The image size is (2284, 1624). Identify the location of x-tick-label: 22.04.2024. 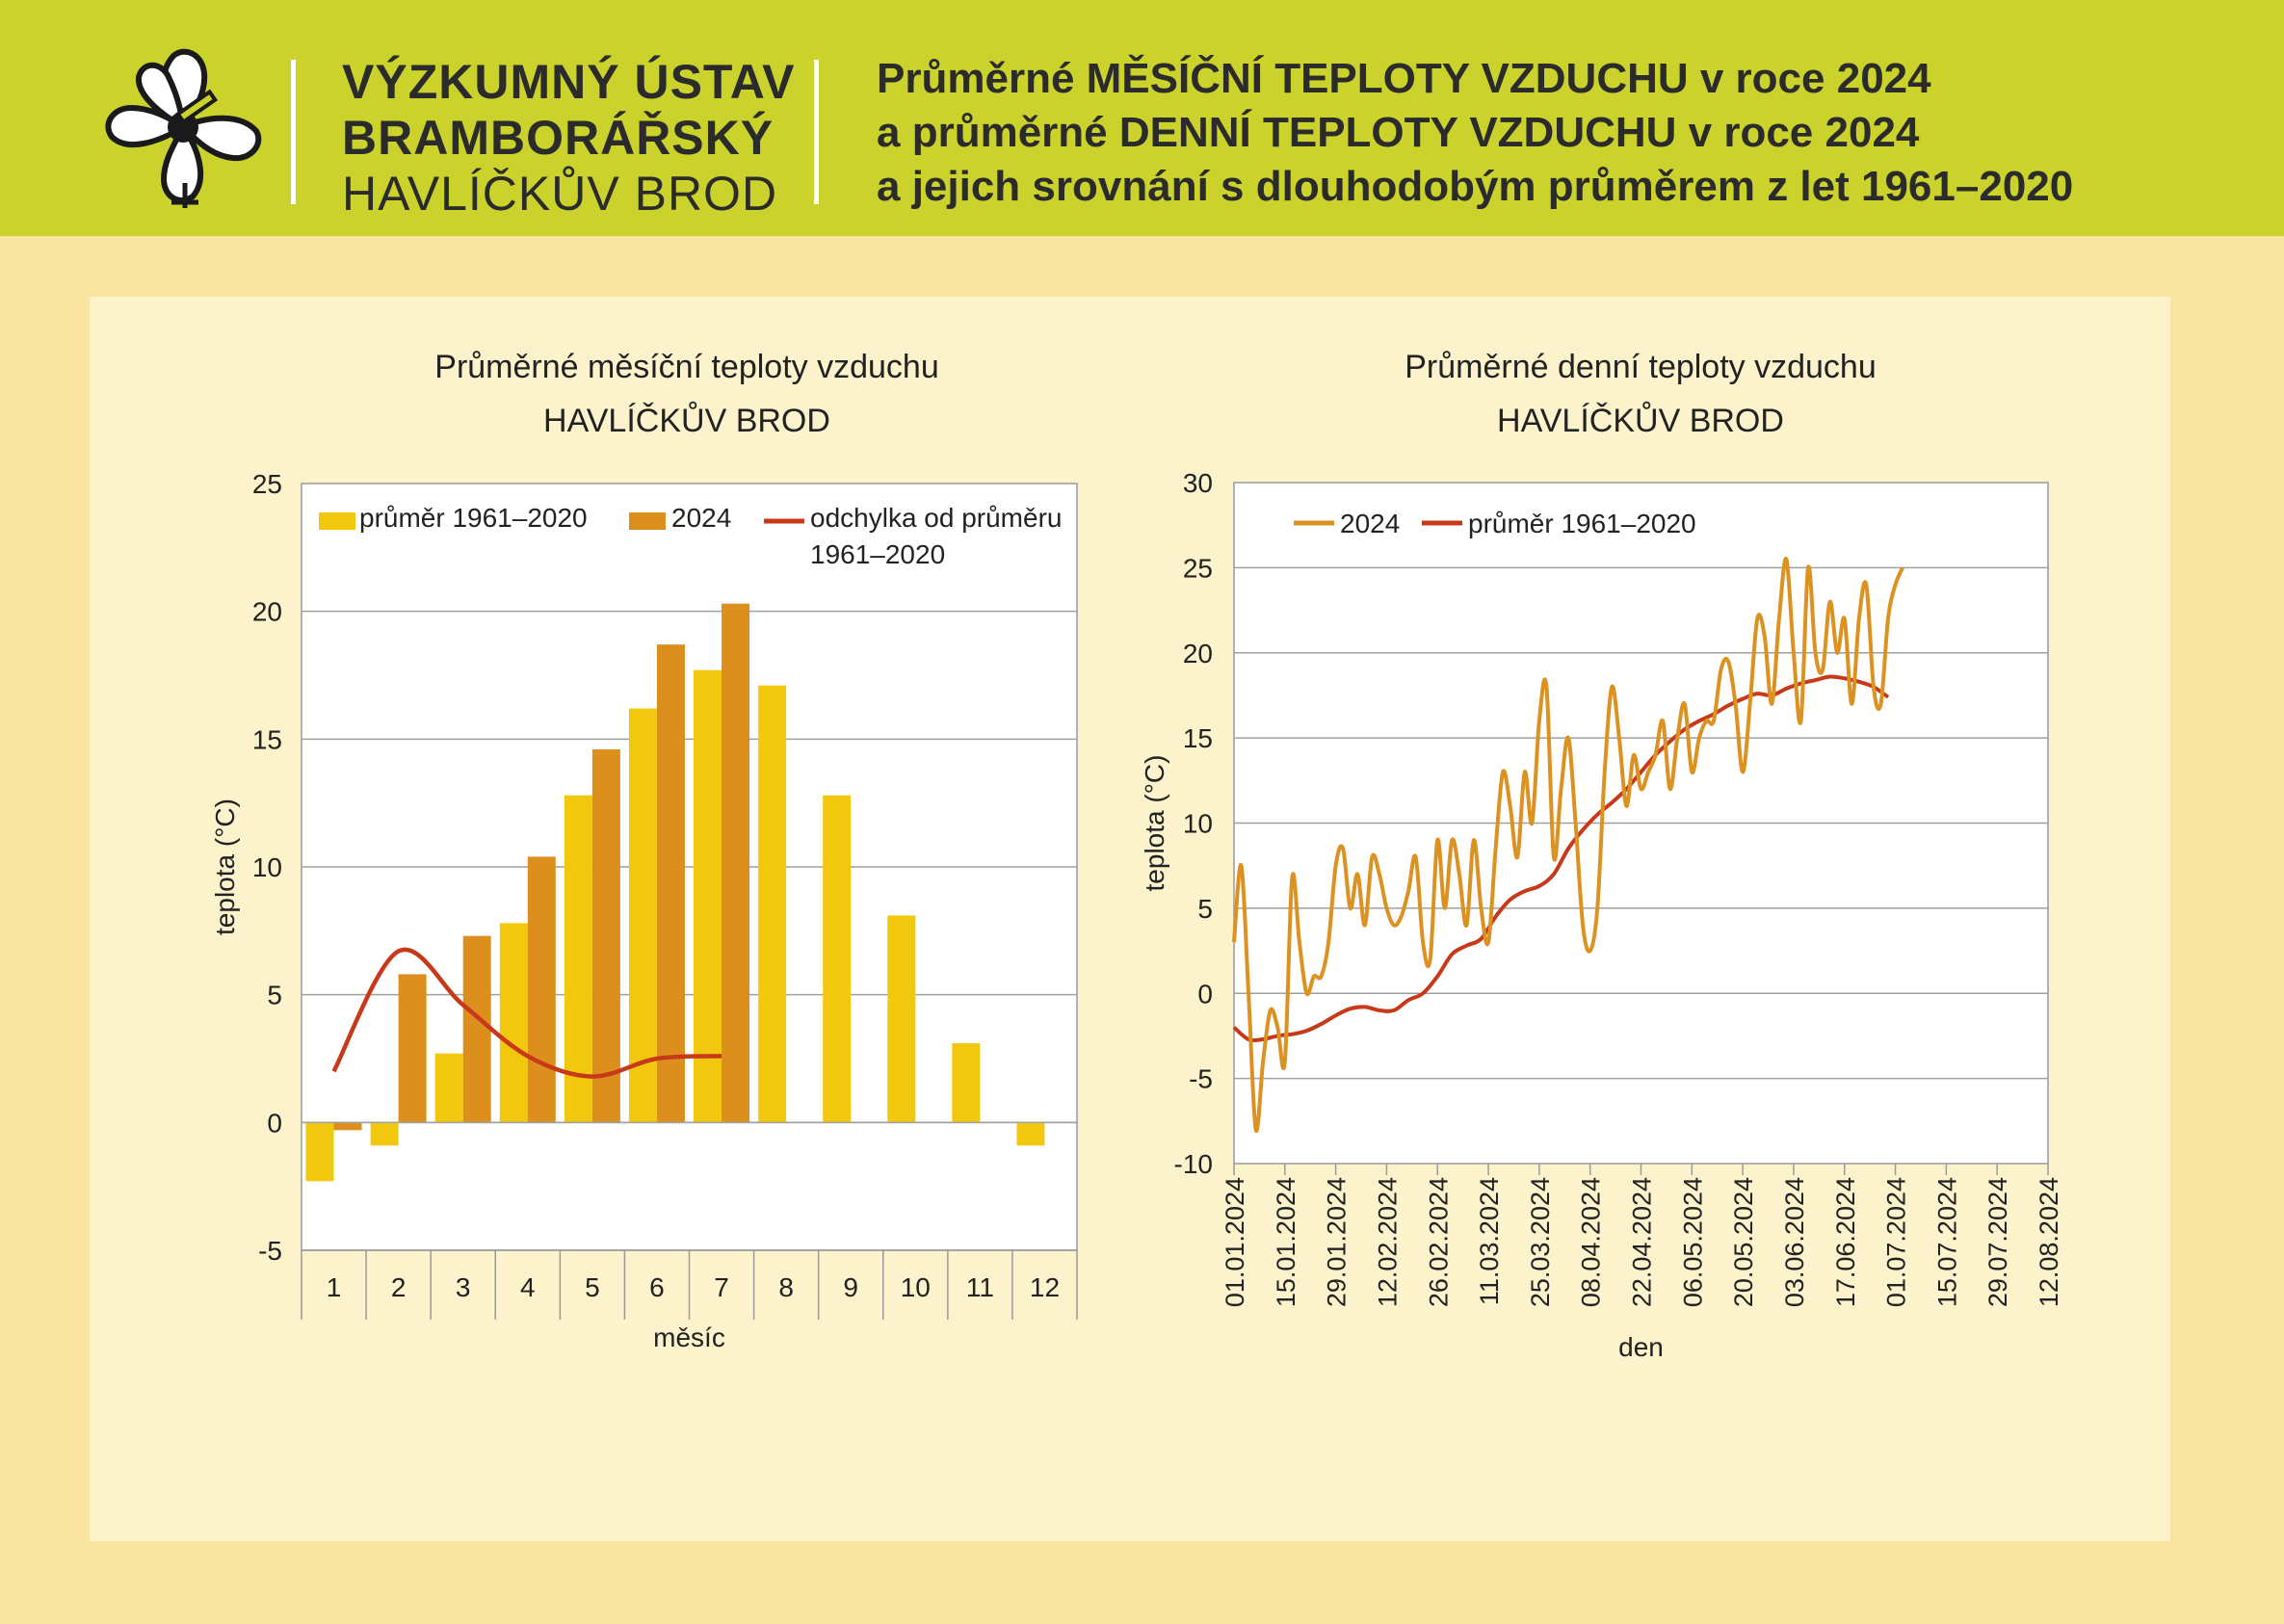
(1642, 1242).